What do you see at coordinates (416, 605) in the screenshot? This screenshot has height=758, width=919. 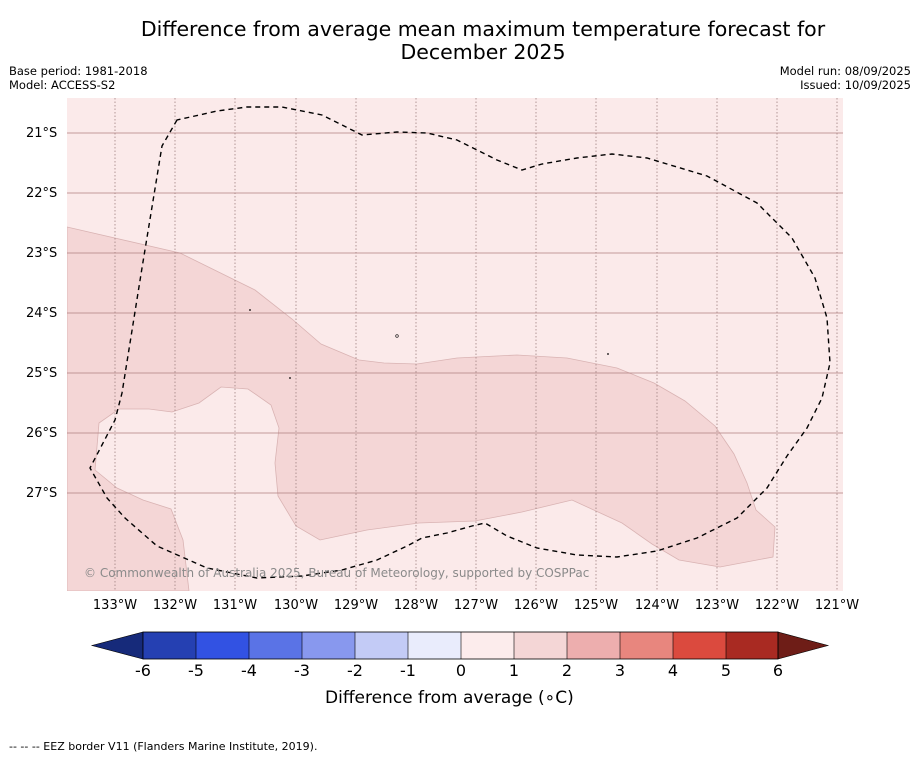 I see `lon-label-128w: 128°W` at bounding box center [416, 605].